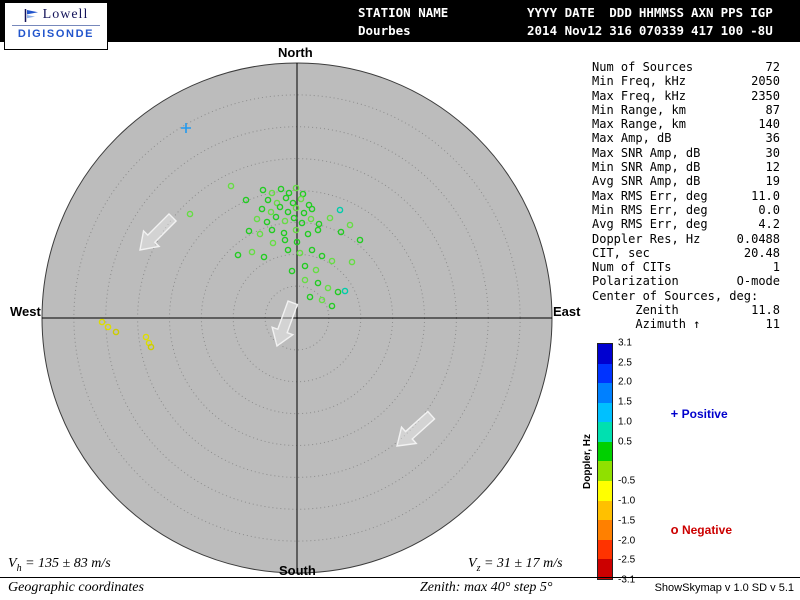 Image resolution: width=800 pixels, height=600 pixels. Describe the element at coordinates (706, 530) in the screenshot. I see `legend-negative-label: Negative` at that location.